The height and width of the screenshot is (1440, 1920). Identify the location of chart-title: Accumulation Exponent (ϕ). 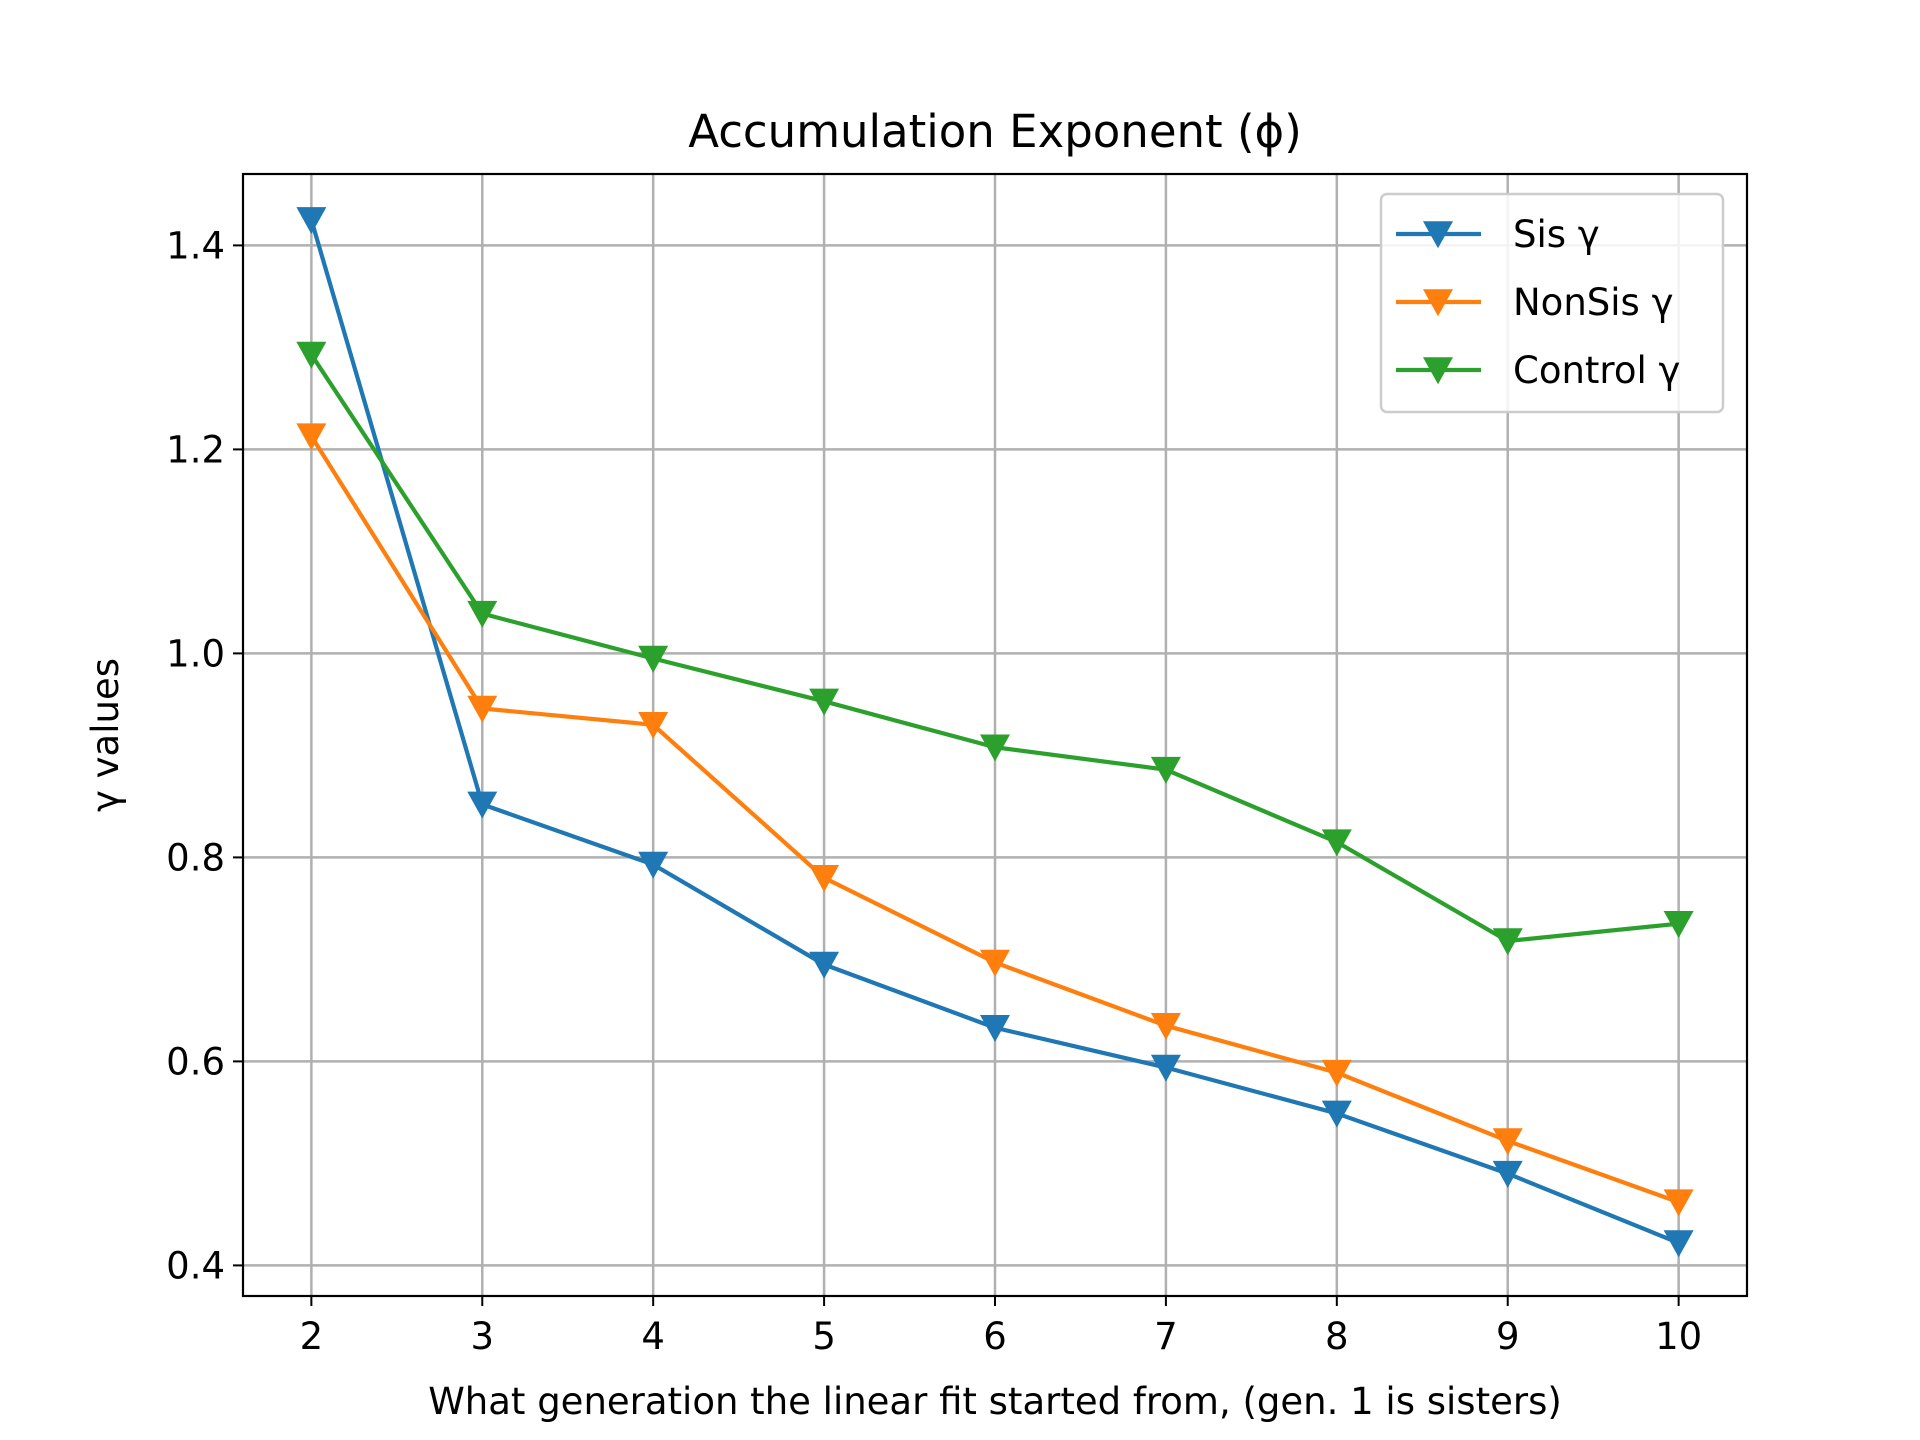
(995, 131).